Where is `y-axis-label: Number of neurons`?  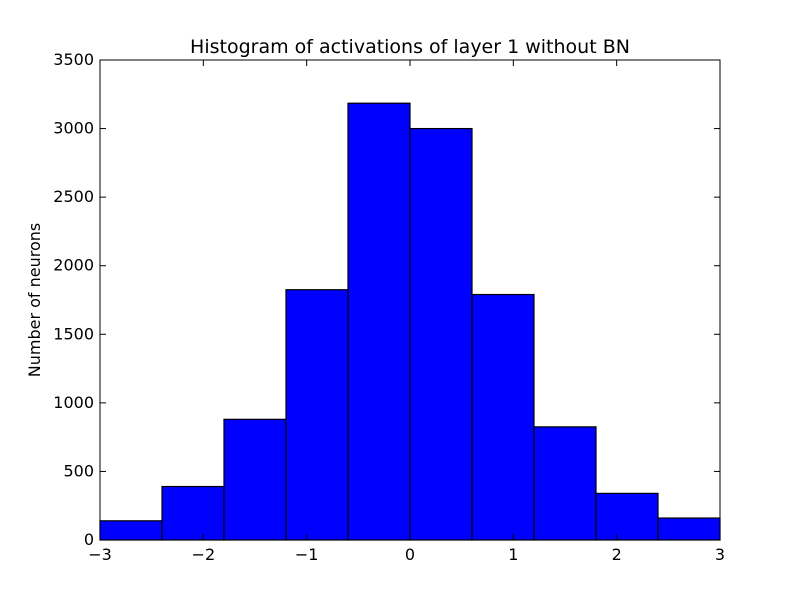 y-axis-label: Number of neurons is located at coordinates (34, 300).